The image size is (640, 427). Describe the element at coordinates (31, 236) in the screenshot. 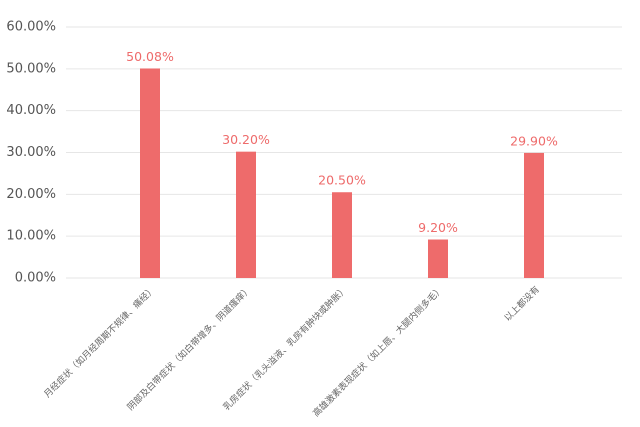

I see `y-tick-label: 10.00%` at that location.